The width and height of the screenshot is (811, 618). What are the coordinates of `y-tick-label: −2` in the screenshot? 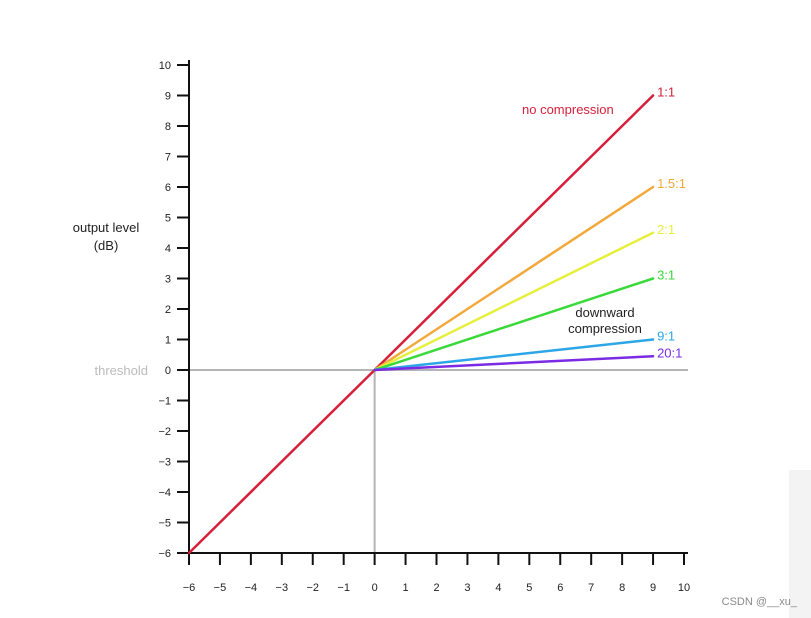 It's located at (164, 432).